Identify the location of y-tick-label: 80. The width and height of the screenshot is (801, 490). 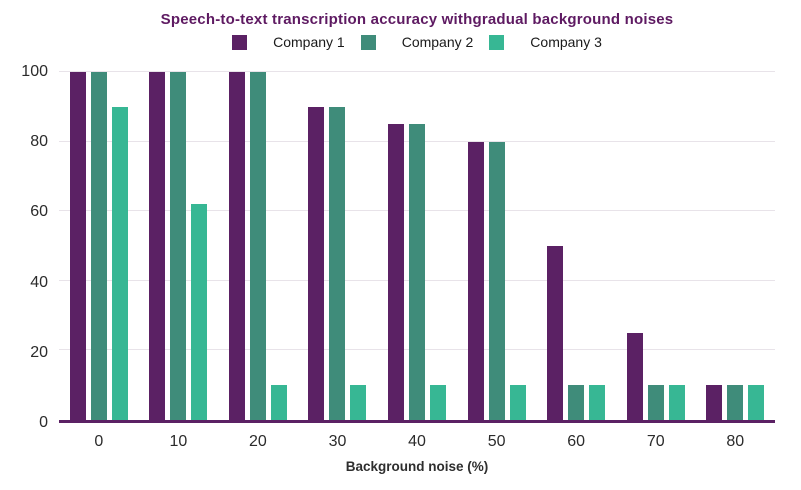
(39, 142).